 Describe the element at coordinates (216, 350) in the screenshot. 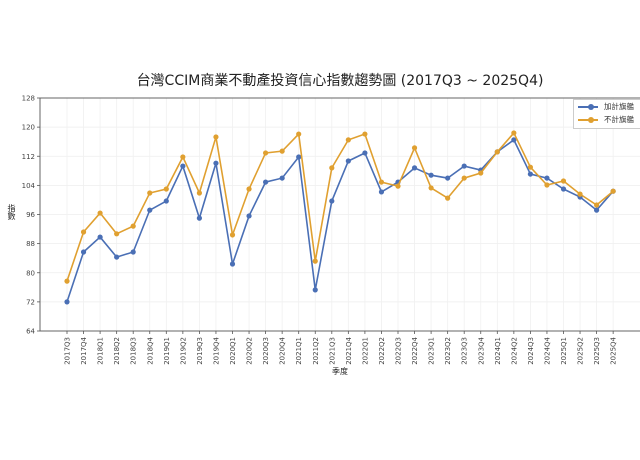

I see `x-tick-label: 2019Q4` at that location.